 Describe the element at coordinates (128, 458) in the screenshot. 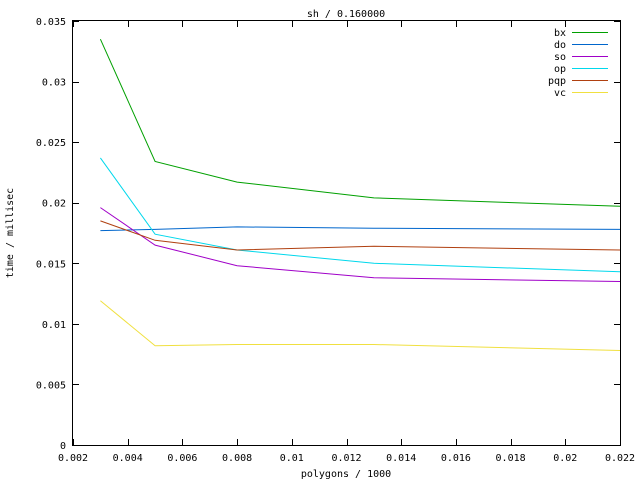

I see `x-tick-label: 0.004` at that location.